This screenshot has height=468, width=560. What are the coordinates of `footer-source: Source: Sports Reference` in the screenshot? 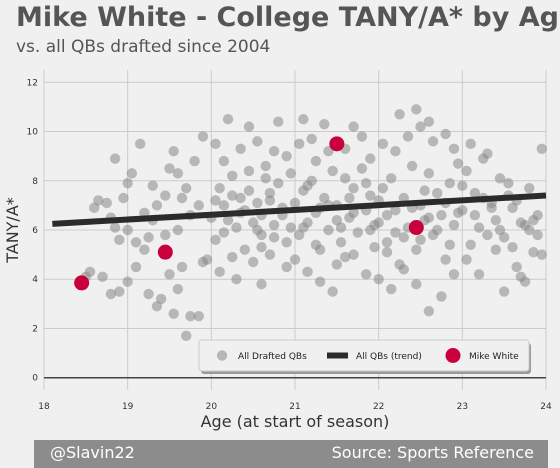 It's located at (432, 452).